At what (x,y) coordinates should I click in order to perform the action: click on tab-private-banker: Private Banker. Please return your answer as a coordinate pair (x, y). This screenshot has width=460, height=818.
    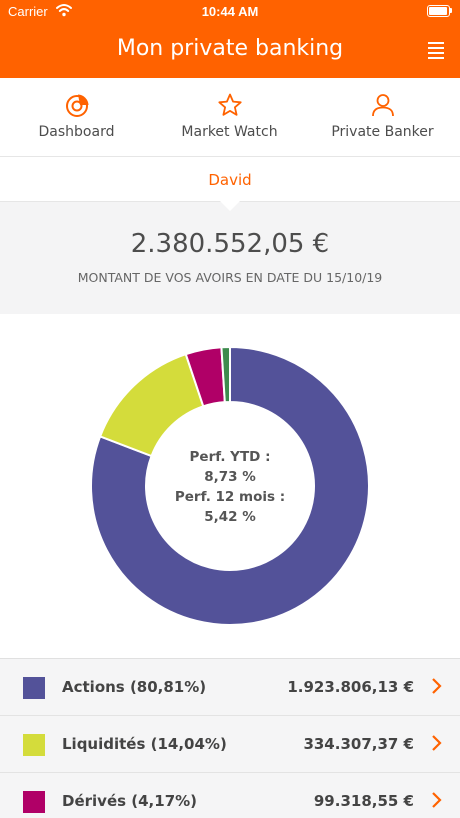
    Looking at the image, I should click on (382, 117).